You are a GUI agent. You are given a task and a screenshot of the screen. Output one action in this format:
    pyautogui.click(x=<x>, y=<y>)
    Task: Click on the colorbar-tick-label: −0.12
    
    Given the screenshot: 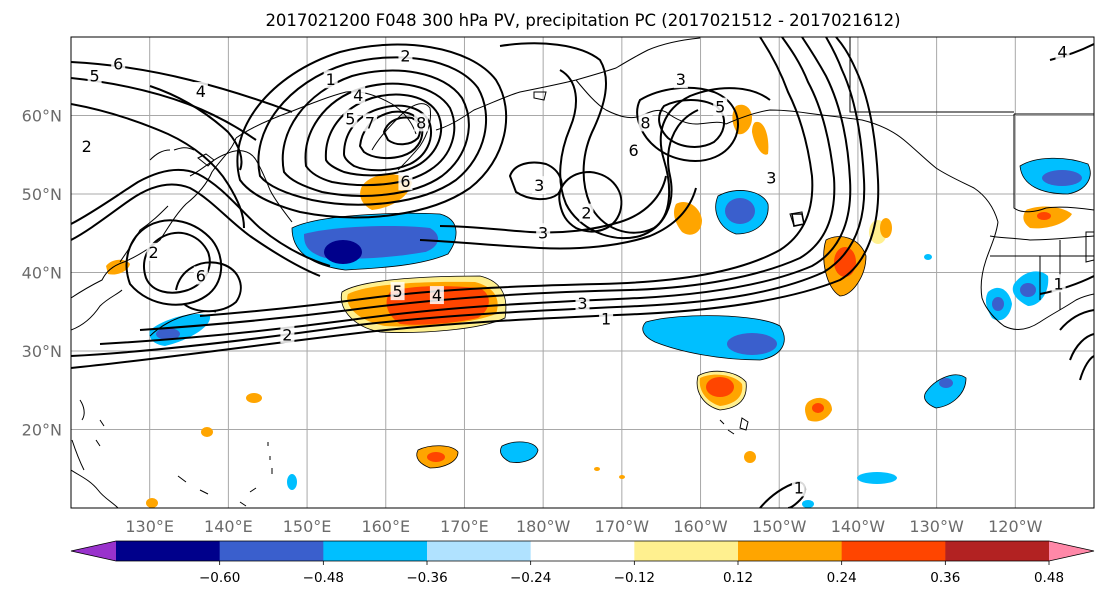 What is the action you would take?
    pyautogui.click(x=634, y=578)
    